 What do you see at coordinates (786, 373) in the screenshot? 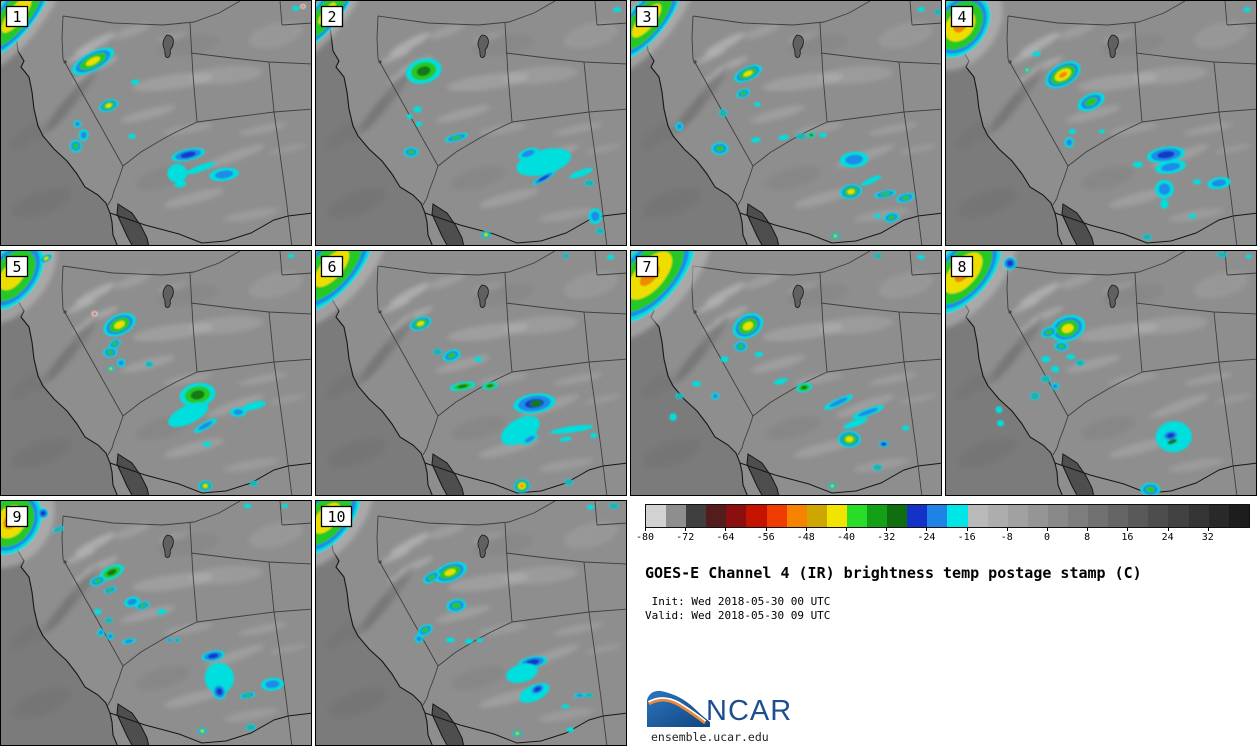
I see `member-panel-7: 7` at bounding box center [786, 373].